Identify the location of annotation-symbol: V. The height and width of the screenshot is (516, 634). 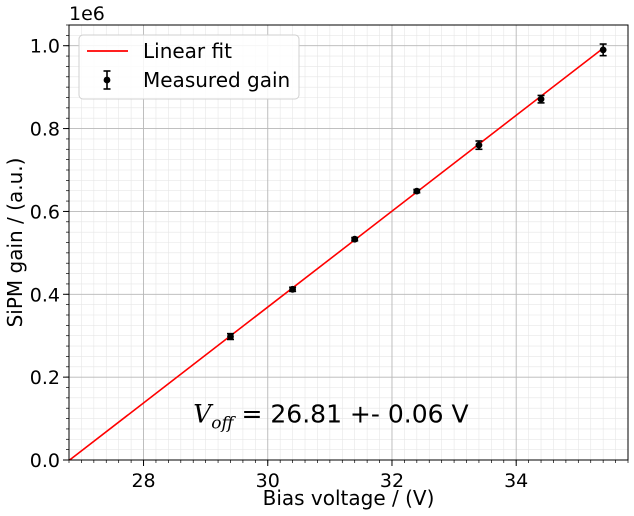
(203, 413).